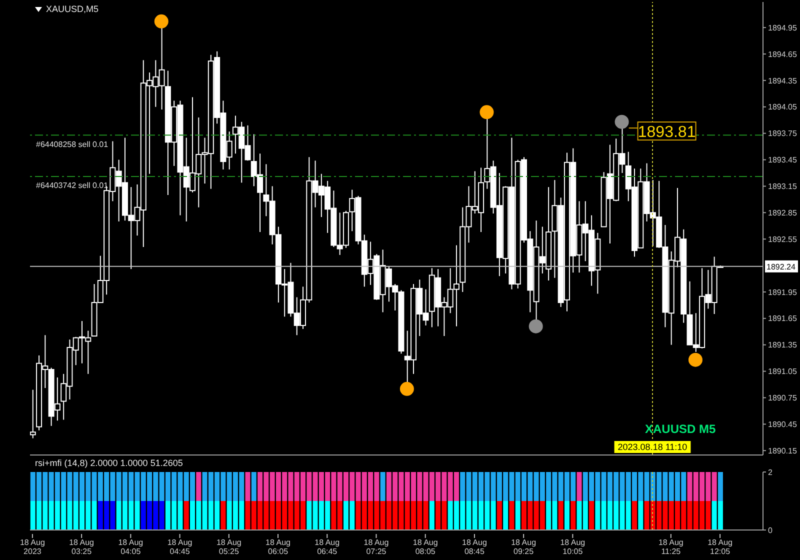  What do you see at coordinates (783, 133) in the screenshot?
I see `y-tick-label: 1893.75` at bounding box center [783, 133].